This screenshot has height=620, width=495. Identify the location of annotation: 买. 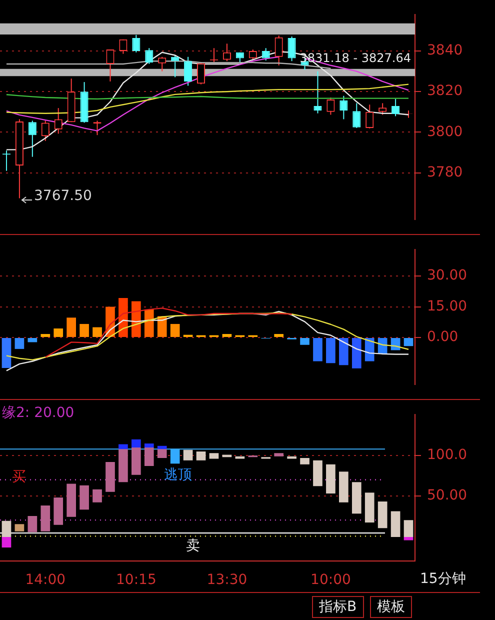
(19, 477).